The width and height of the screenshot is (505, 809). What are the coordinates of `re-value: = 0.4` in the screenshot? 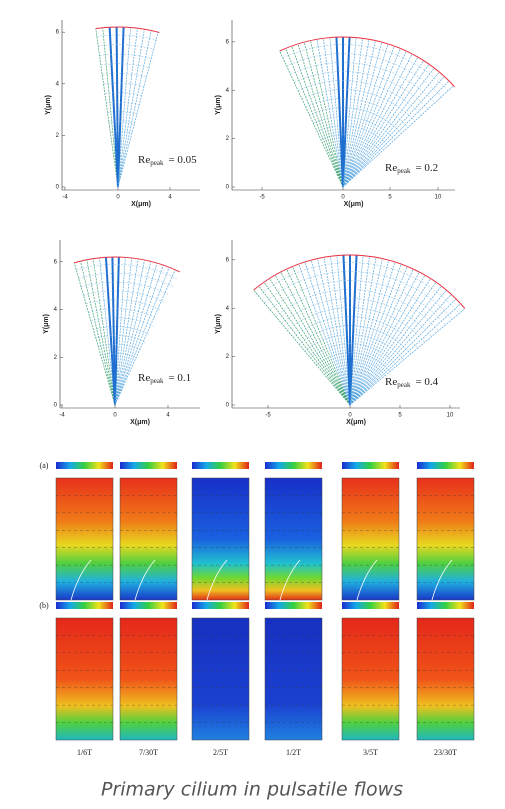 It's located at (426, 382).